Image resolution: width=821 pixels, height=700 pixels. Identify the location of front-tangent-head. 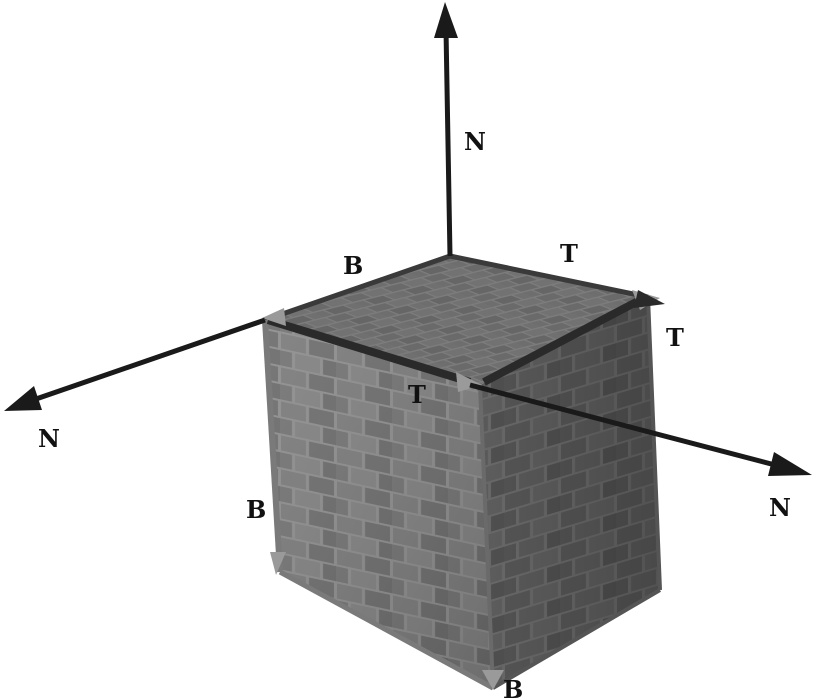
(469, 382).